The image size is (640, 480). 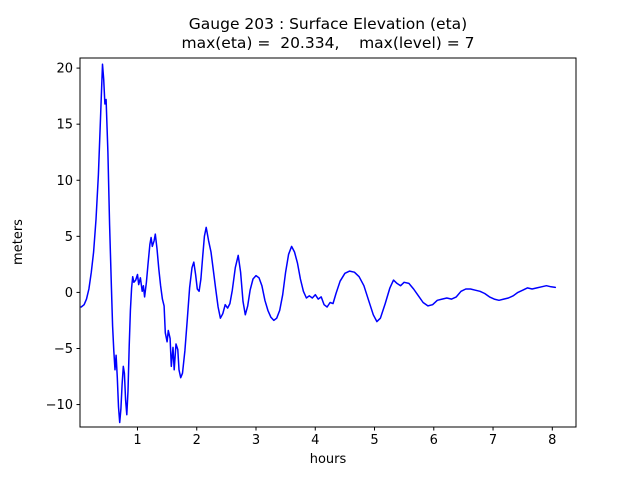 What do you see at coordinates (197, 440) in the screenshot?
I see `x-tick-label: 2` at bounding box center [197, 440].